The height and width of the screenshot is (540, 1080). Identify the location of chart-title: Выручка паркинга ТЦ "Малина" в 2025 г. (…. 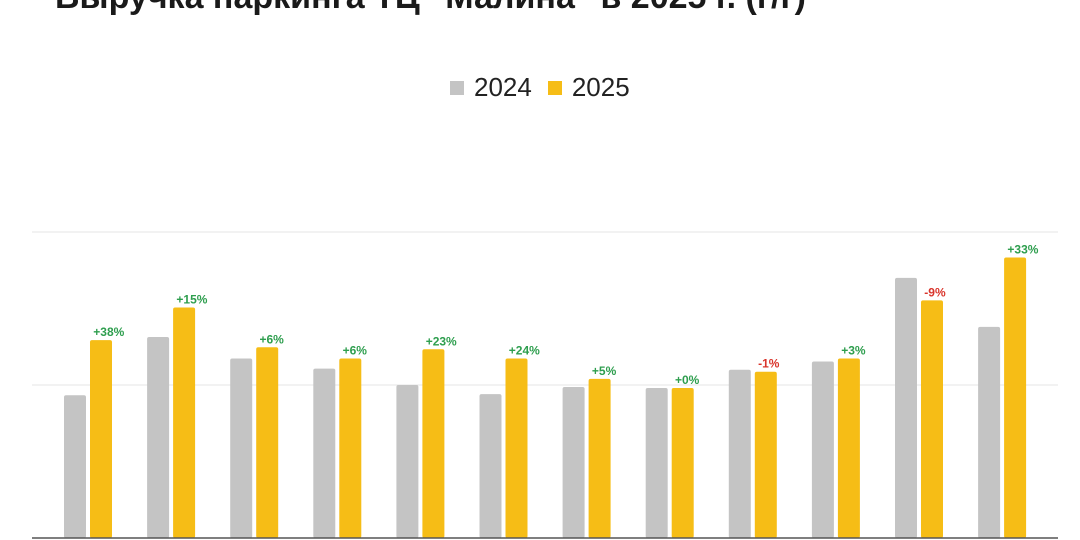
(430, 8).